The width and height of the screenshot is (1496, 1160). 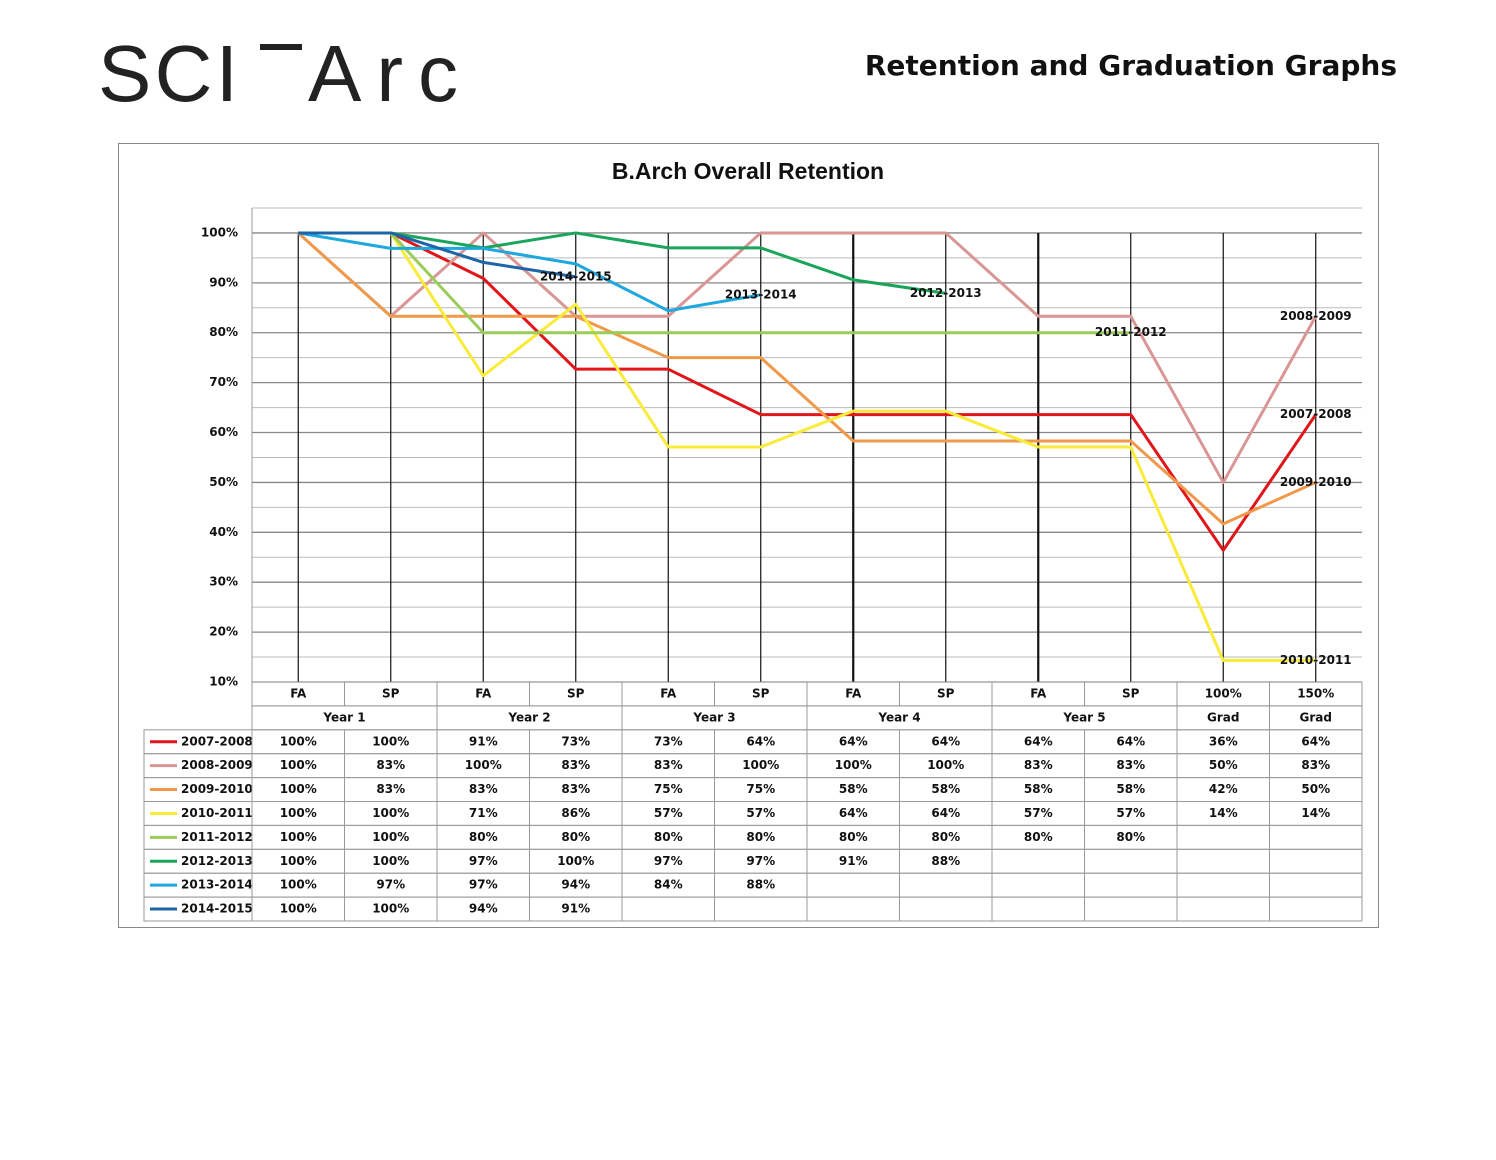 I want to click on series-end-label: 2011-2012, so click(x=1131, y=332).